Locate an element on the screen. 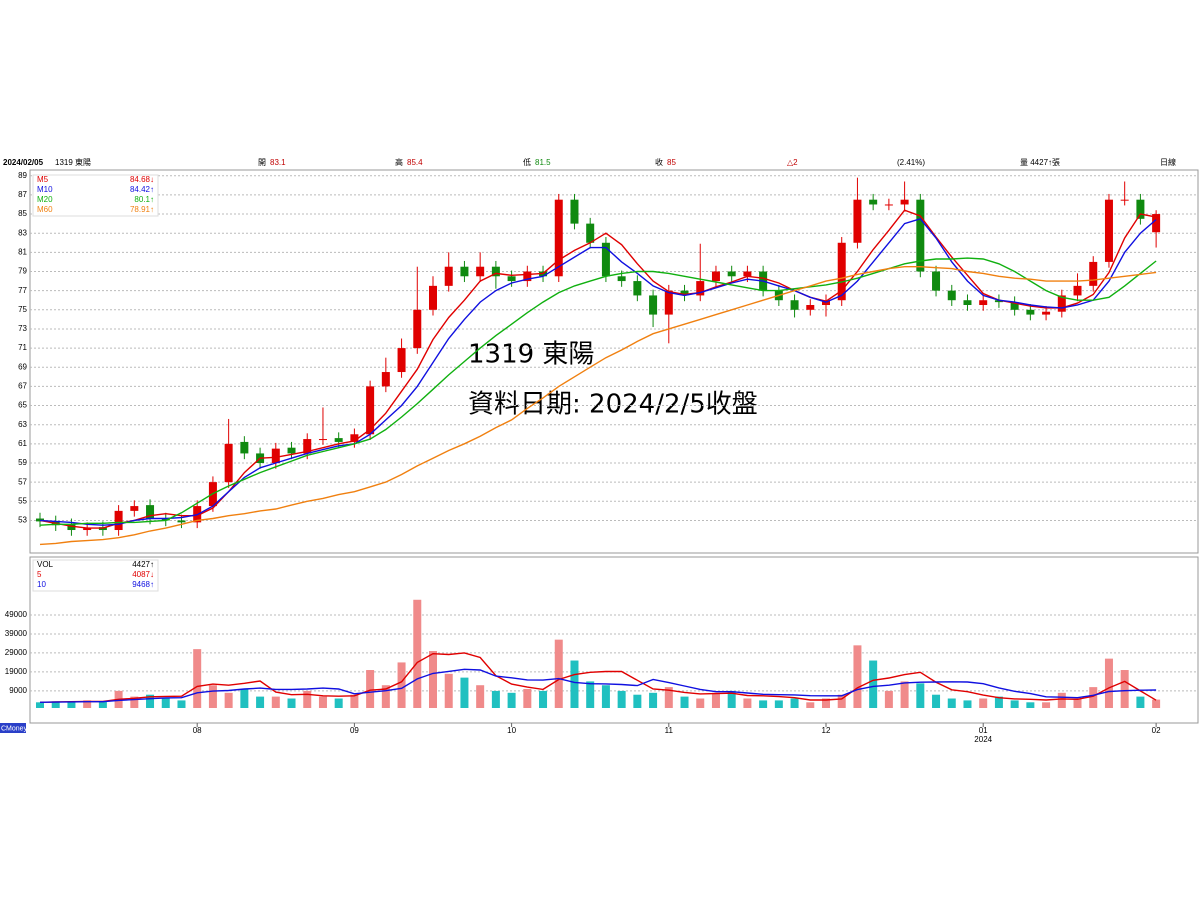 Image resolution: width=1200 pixels, height=900 pixels. x-tick-label: 09 is located at coordinates (354, 730).